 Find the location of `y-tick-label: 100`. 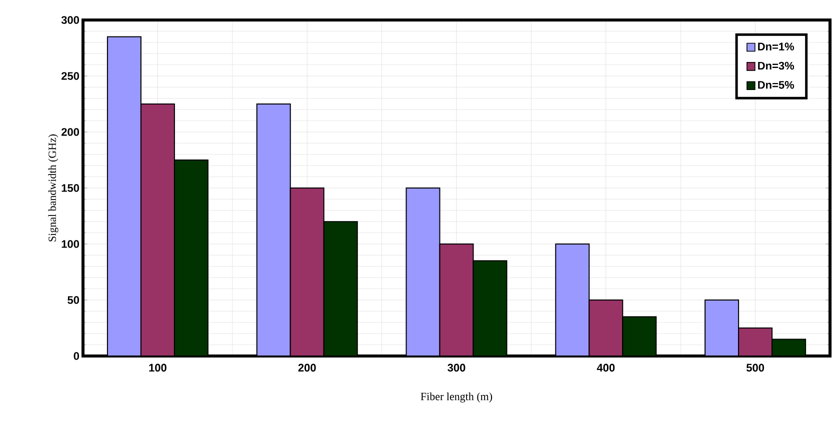

y-tick-label: 100 is located at coordinates (71, 244).